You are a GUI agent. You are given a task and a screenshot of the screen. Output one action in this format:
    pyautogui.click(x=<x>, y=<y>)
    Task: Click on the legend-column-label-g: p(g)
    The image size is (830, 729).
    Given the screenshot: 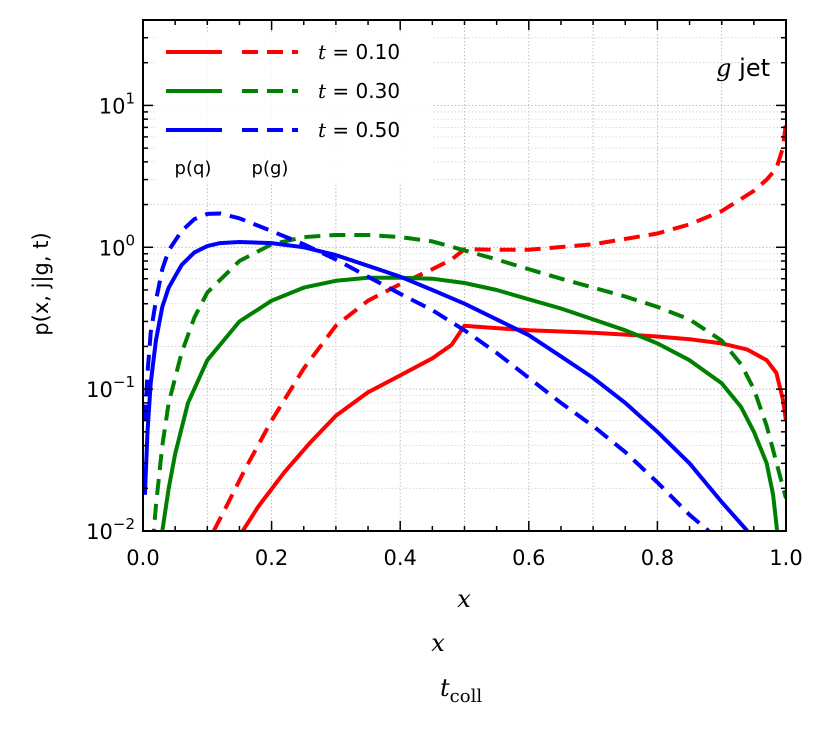 What is the action you would take?
    pyautogui.click(x=270, y=168)
    